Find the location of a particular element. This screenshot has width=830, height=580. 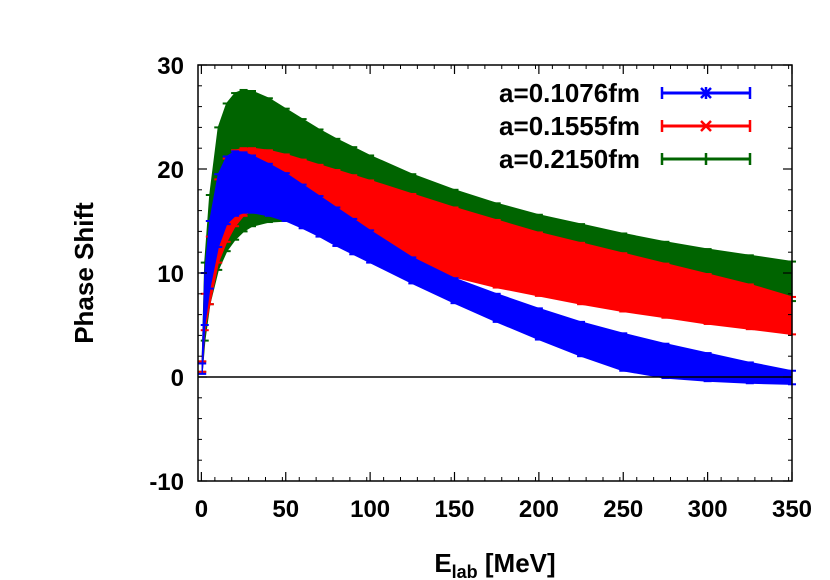

x-axis-label-main: E is located at coordinates (442, 563).